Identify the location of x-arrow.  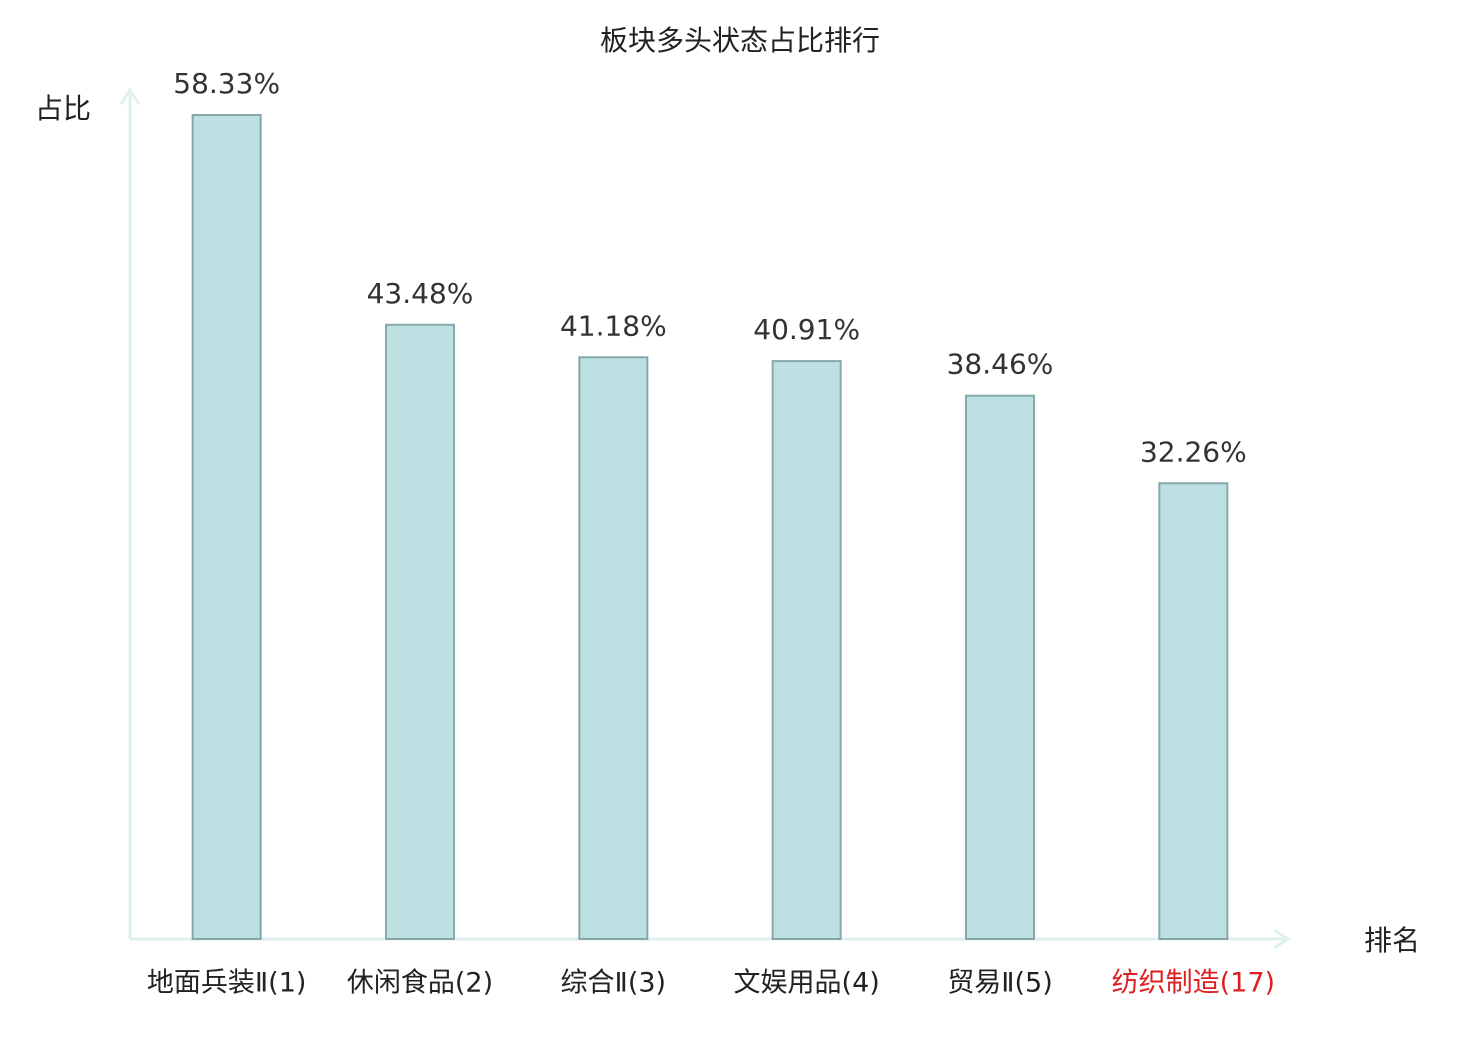
(1282, 939).